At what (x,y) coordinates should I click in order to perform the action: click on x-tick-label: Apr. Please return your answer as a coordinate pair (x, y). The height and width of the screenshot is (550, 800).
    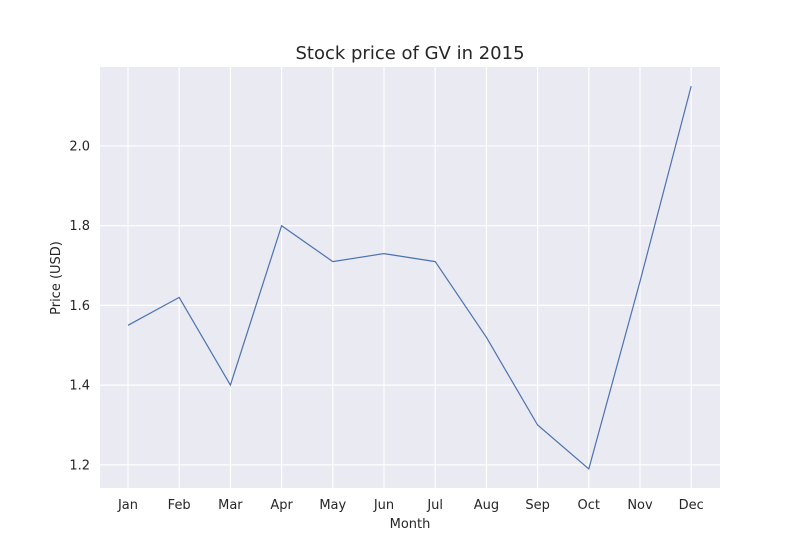
    Looking at the image, I should click on (281, 505).